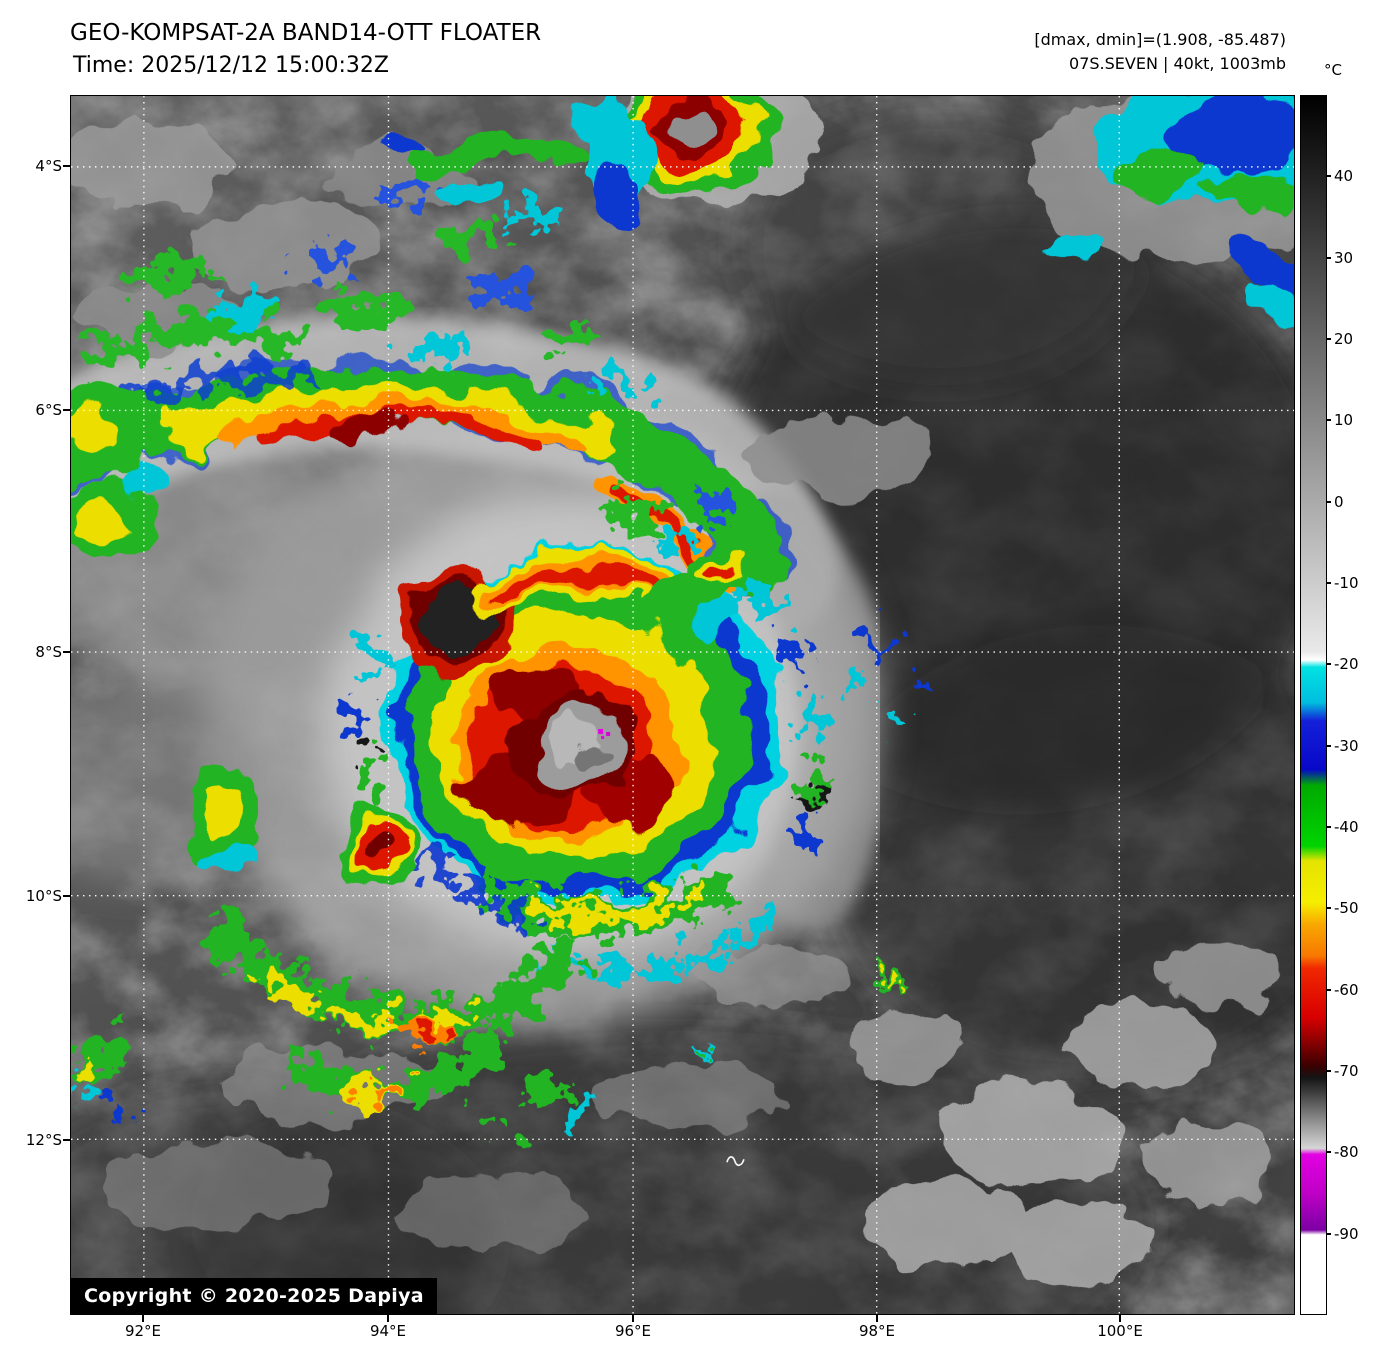 The image size is (1388, 1359). I want to click on east-fragments, so click(836, 713).